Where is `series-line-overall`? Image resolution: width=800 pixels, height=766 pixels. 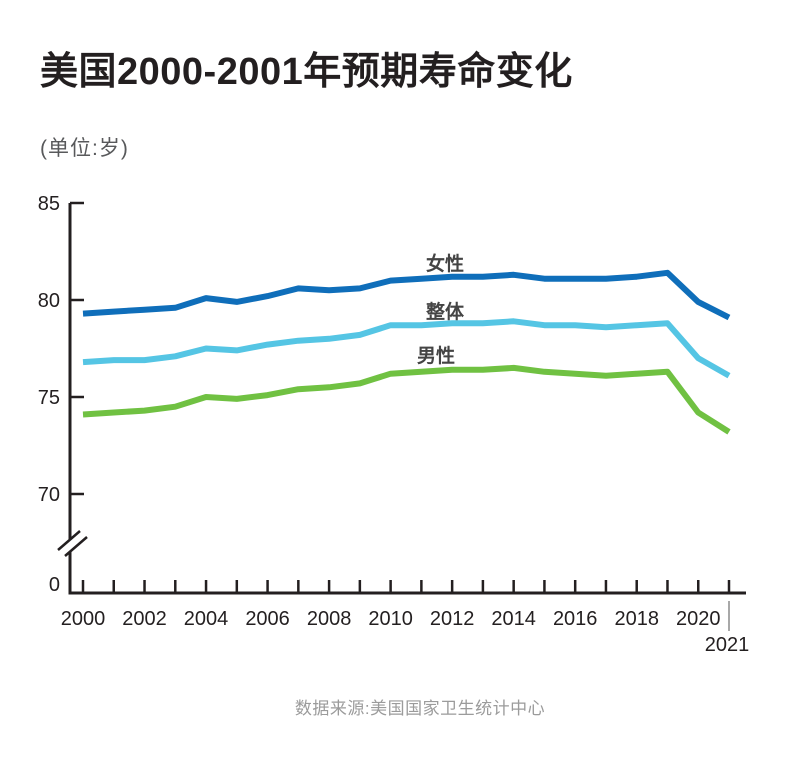 series-line-overall is located at coordinates (406, 348).